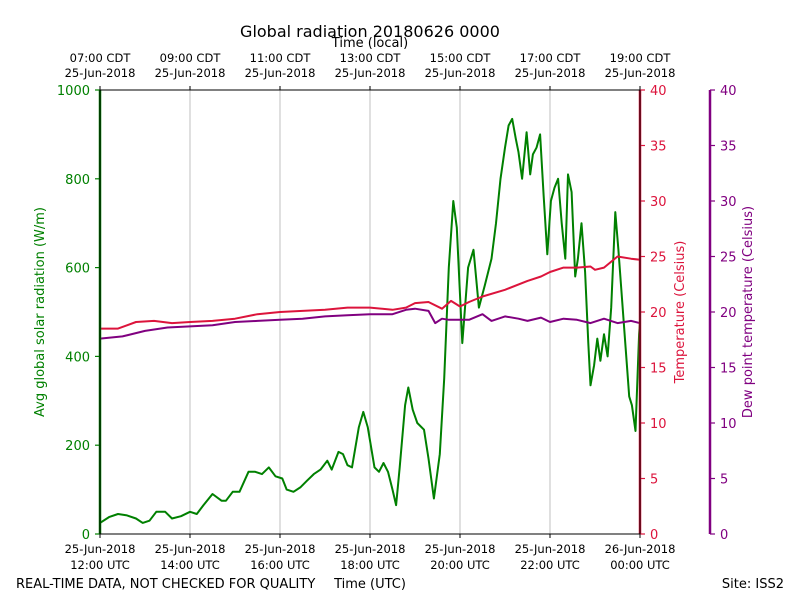 The width and height of the screenshot is (800, 600). Describe the element at coordinates (728, 147) in the screenshot. I see `y-tick-label-dewpoint: 35` at that location.